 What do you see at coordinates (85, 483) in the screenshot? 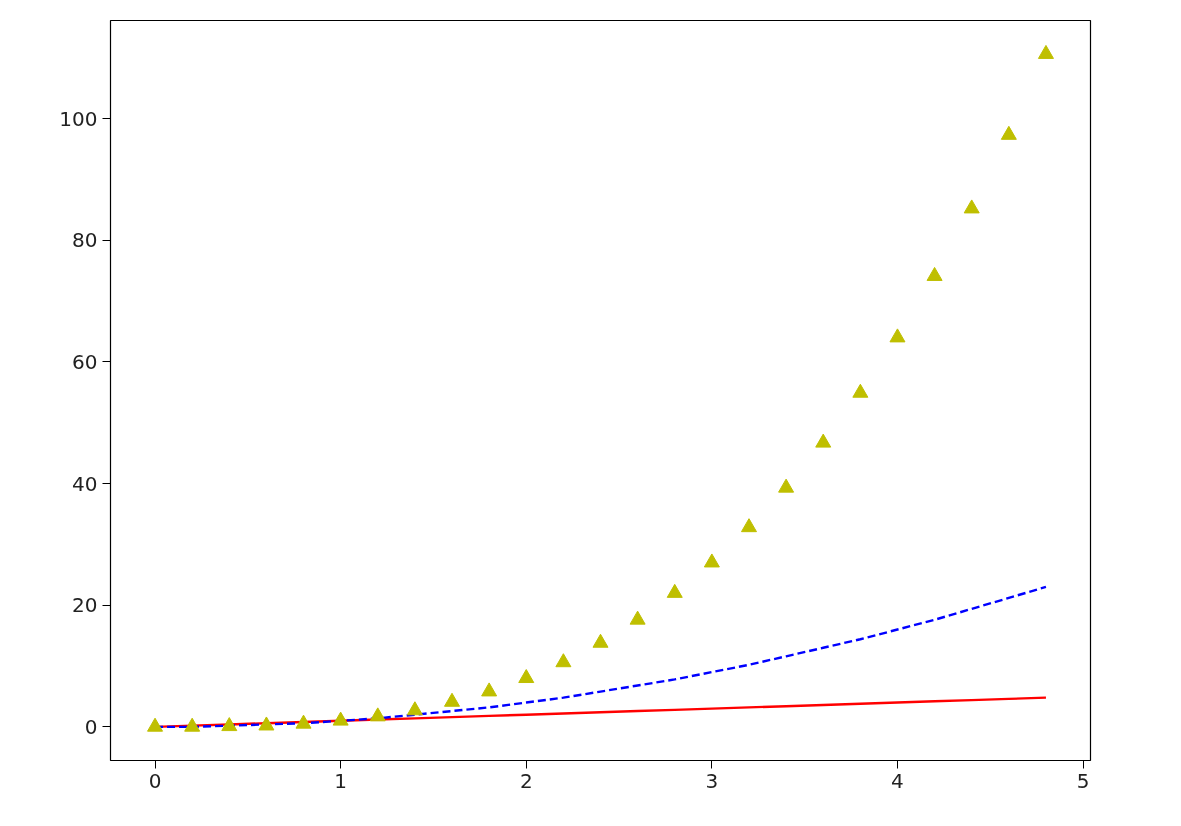
I see `y-tick-label: 40` at bounding box center [85, 483].